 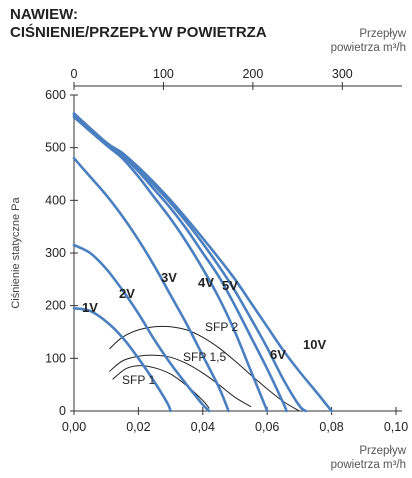 I want to click on fan-label-1v: 1V, so click(x=90, y=307).